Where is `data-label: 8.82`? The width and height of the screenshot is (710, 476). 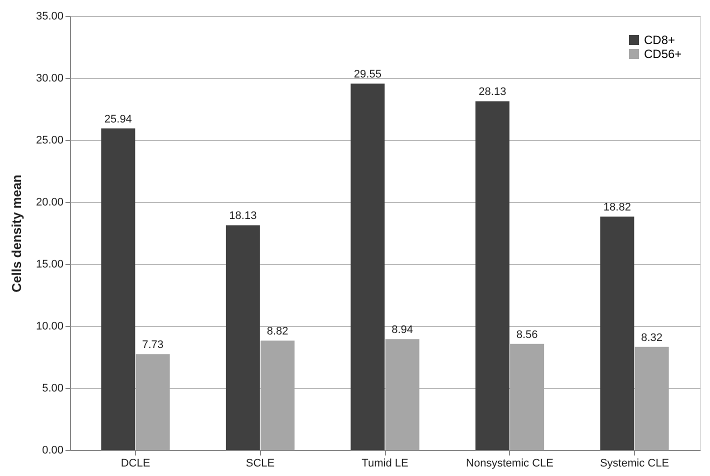 data-label: 8.82 is located at coordinates (277, 332).